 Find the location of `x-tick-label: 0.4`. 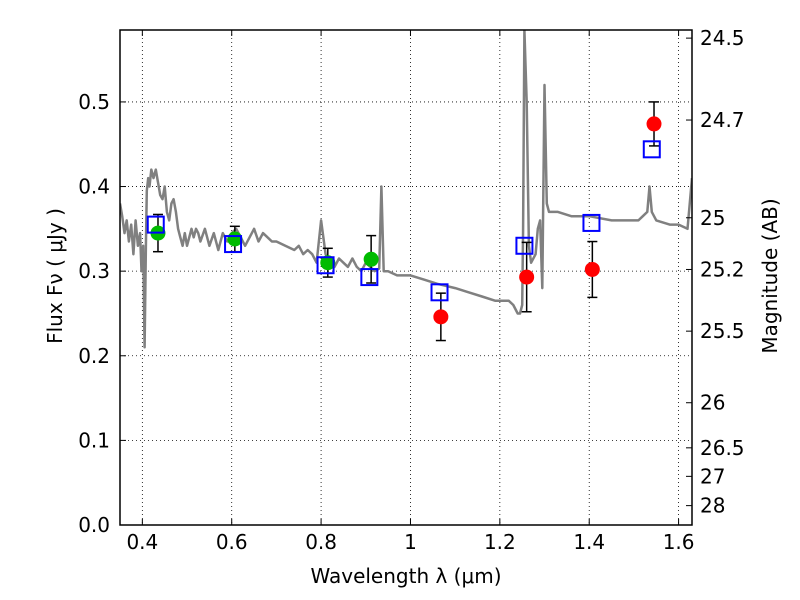

x-tick-label: 0.4 is located at coordinates (142, 542).